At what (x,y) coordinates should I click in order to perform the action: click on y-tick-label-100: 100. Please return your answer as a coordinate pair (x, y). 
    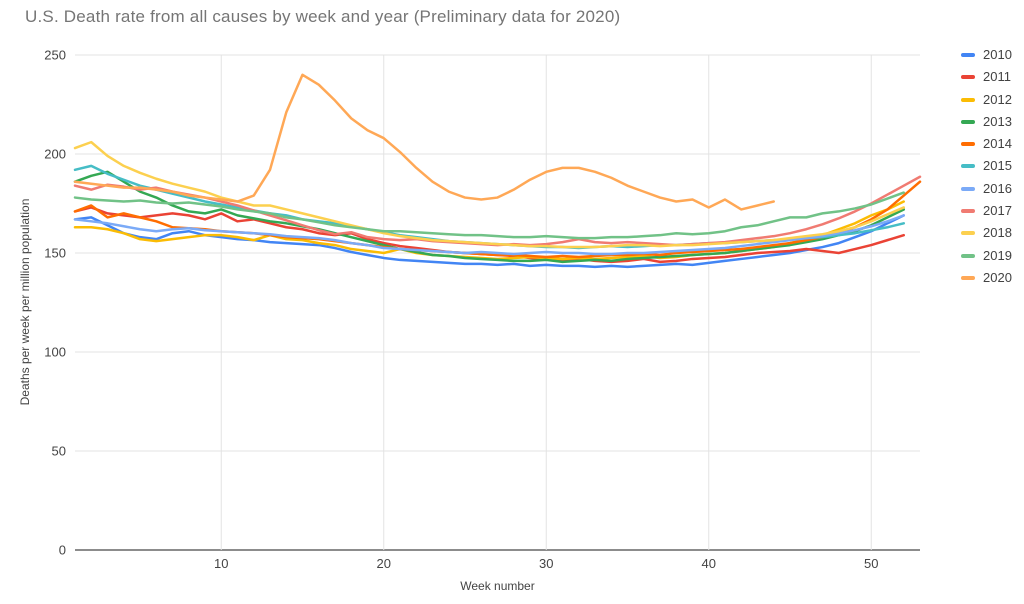
    Looking at the image, I should click on (55, 352).